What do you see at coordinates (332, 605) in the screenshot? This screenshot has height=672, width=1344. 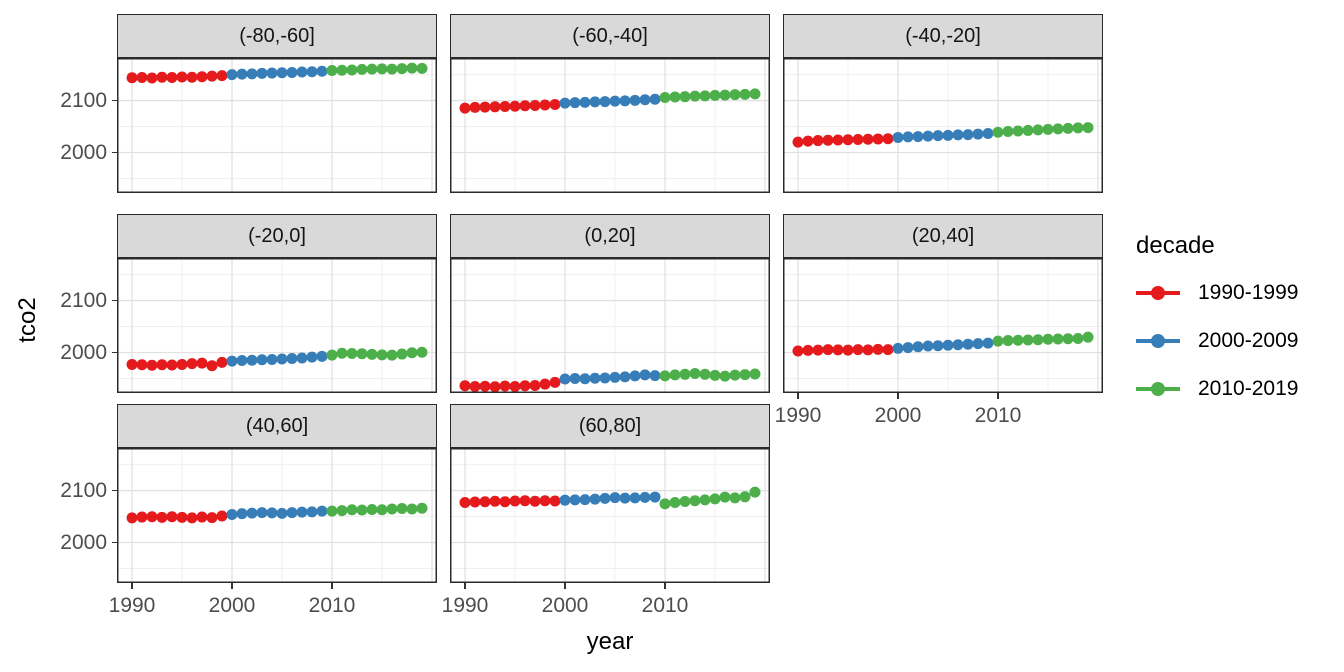 I see `x-tick-label: 2010` at bounding box center [332, 605].